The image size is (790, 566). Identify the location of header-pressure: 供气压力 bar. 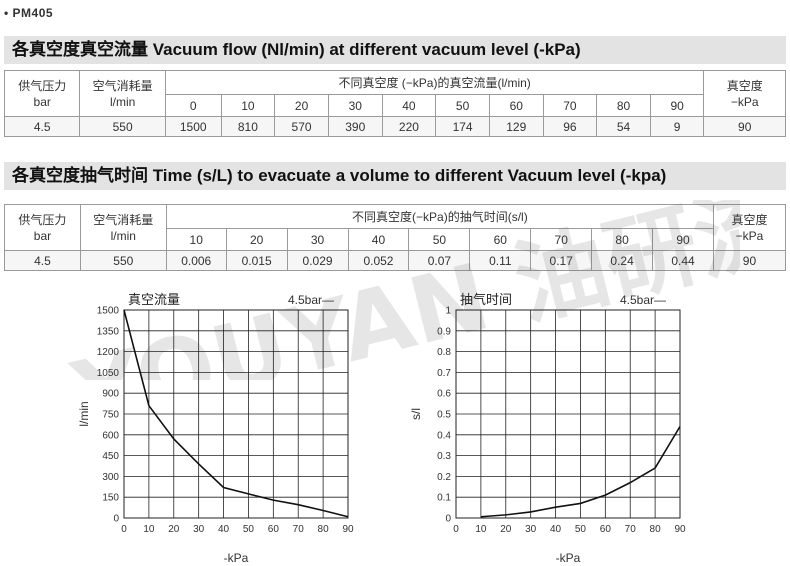
(42, 227).